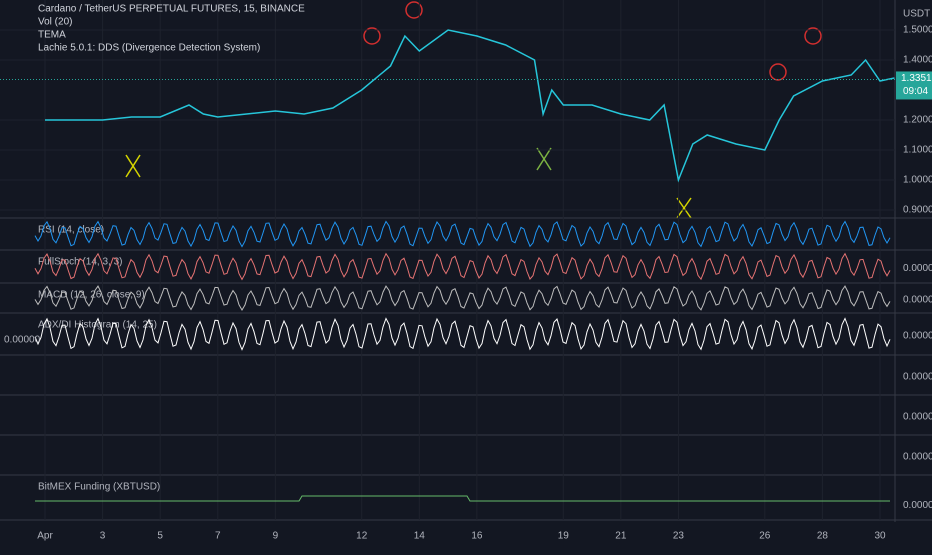 The height and width of the screenshot is (555, 932). Describe the element at coordinates (408, 183) in the screenshot. I see `x-markers` at that location.